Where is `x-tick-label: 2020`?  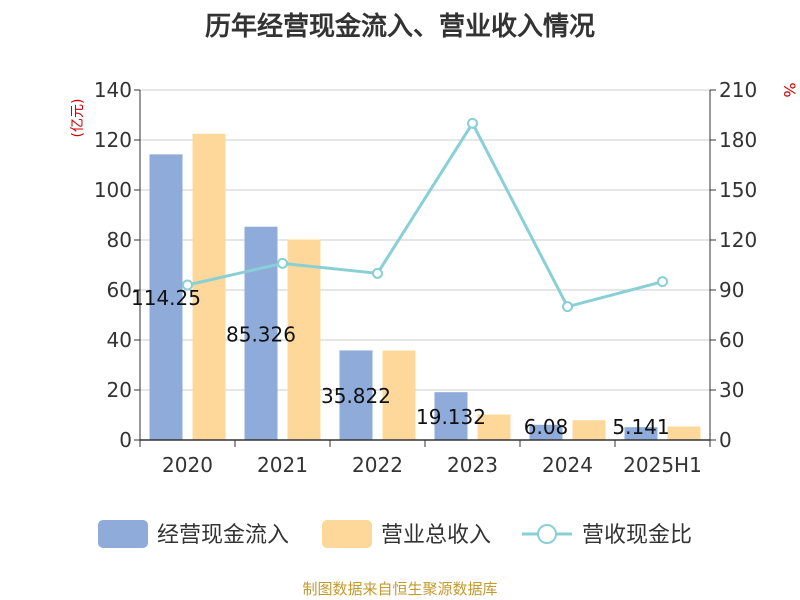
x-tick-label: 2020 is located at coordinates (187, 465).